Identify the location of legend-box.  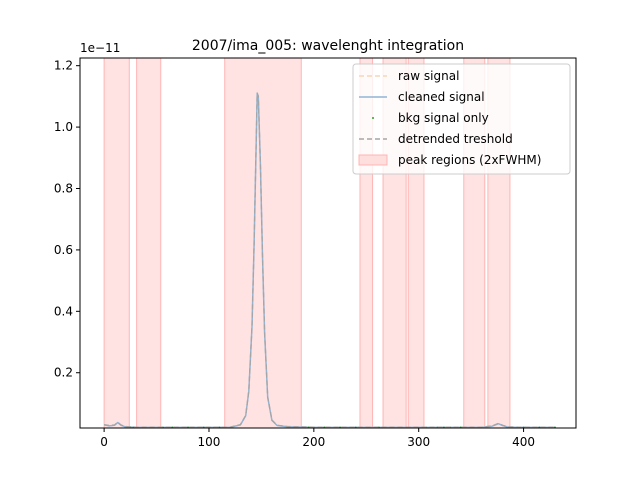
(461, 119).